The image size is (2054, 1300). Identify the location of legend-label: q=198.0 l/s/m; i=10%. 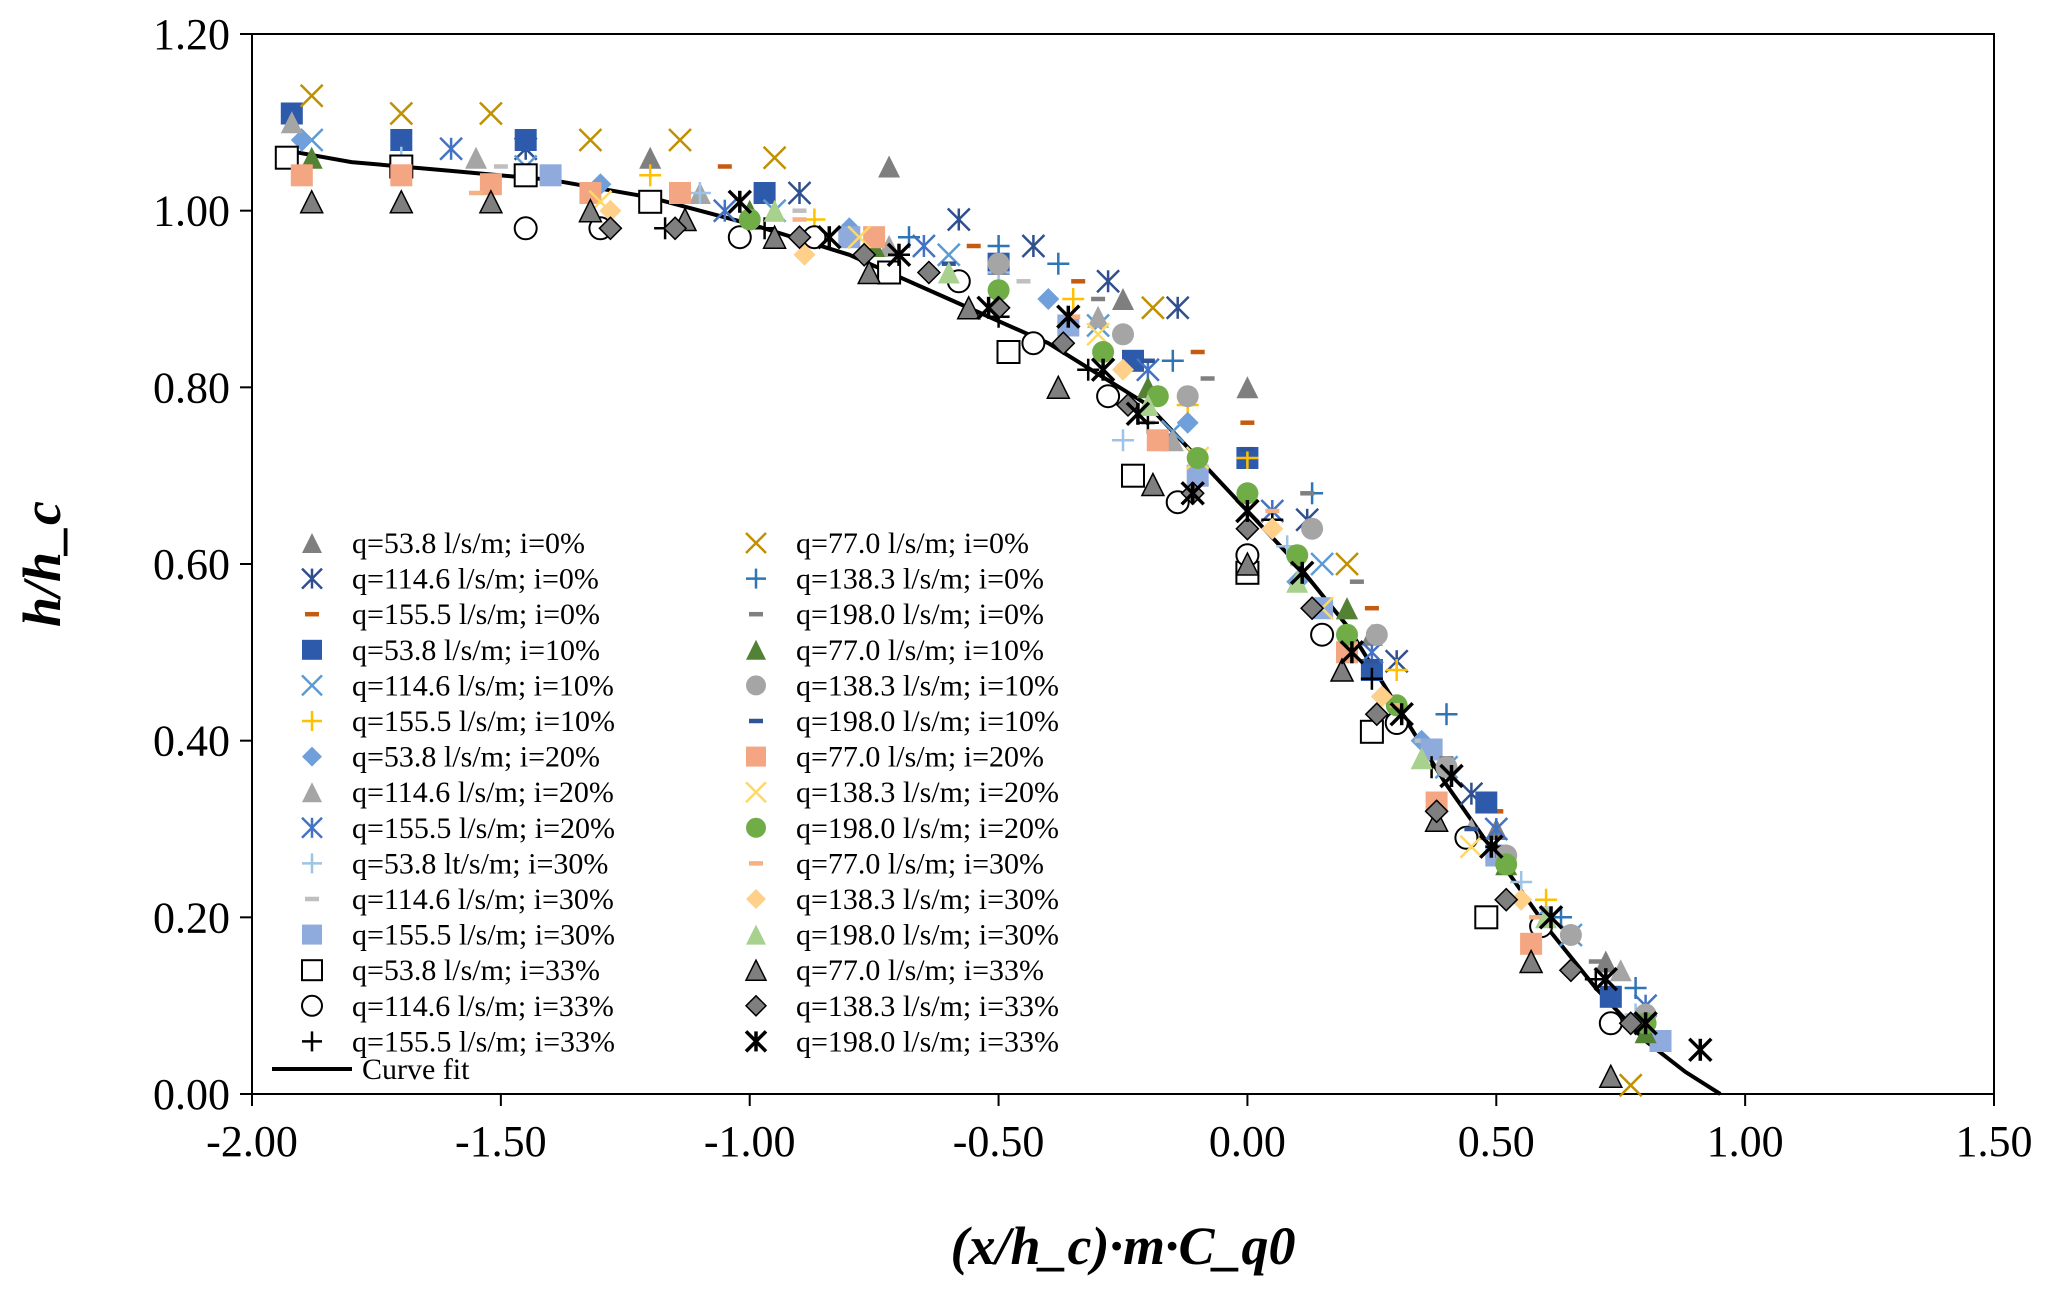
(927, 721).